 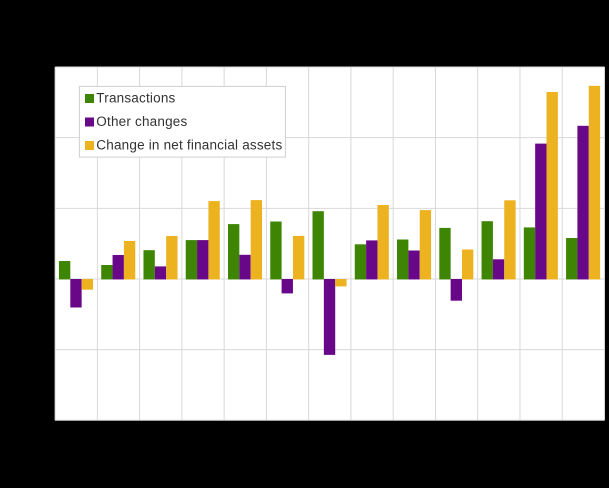 I want to click on svg-text: Other changes, so click(x=141, y=121).